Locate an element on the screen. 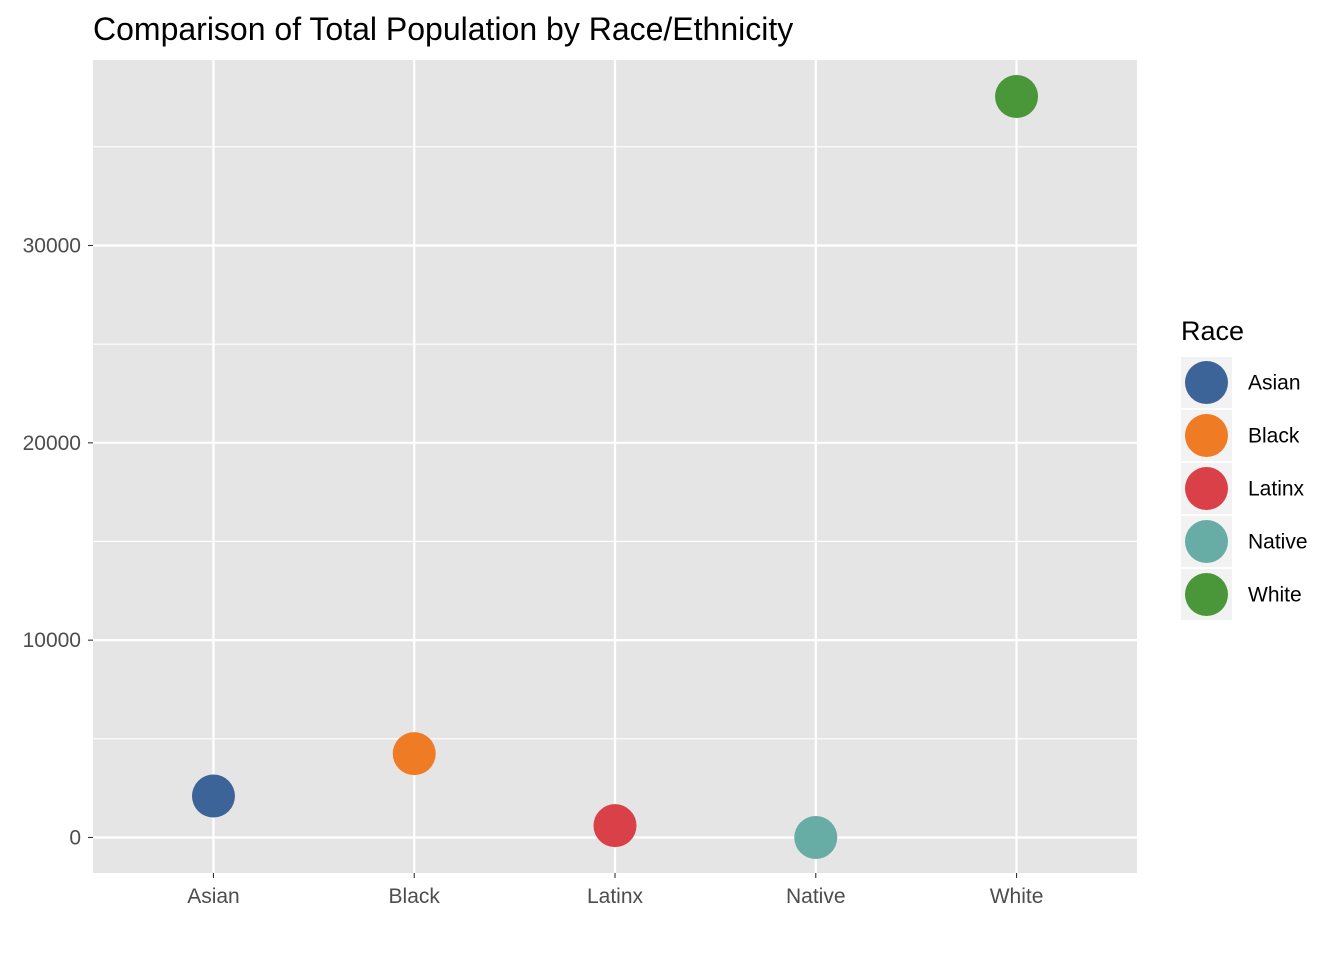  y-tick-label: 10000 is located at coordinates (52, 640).